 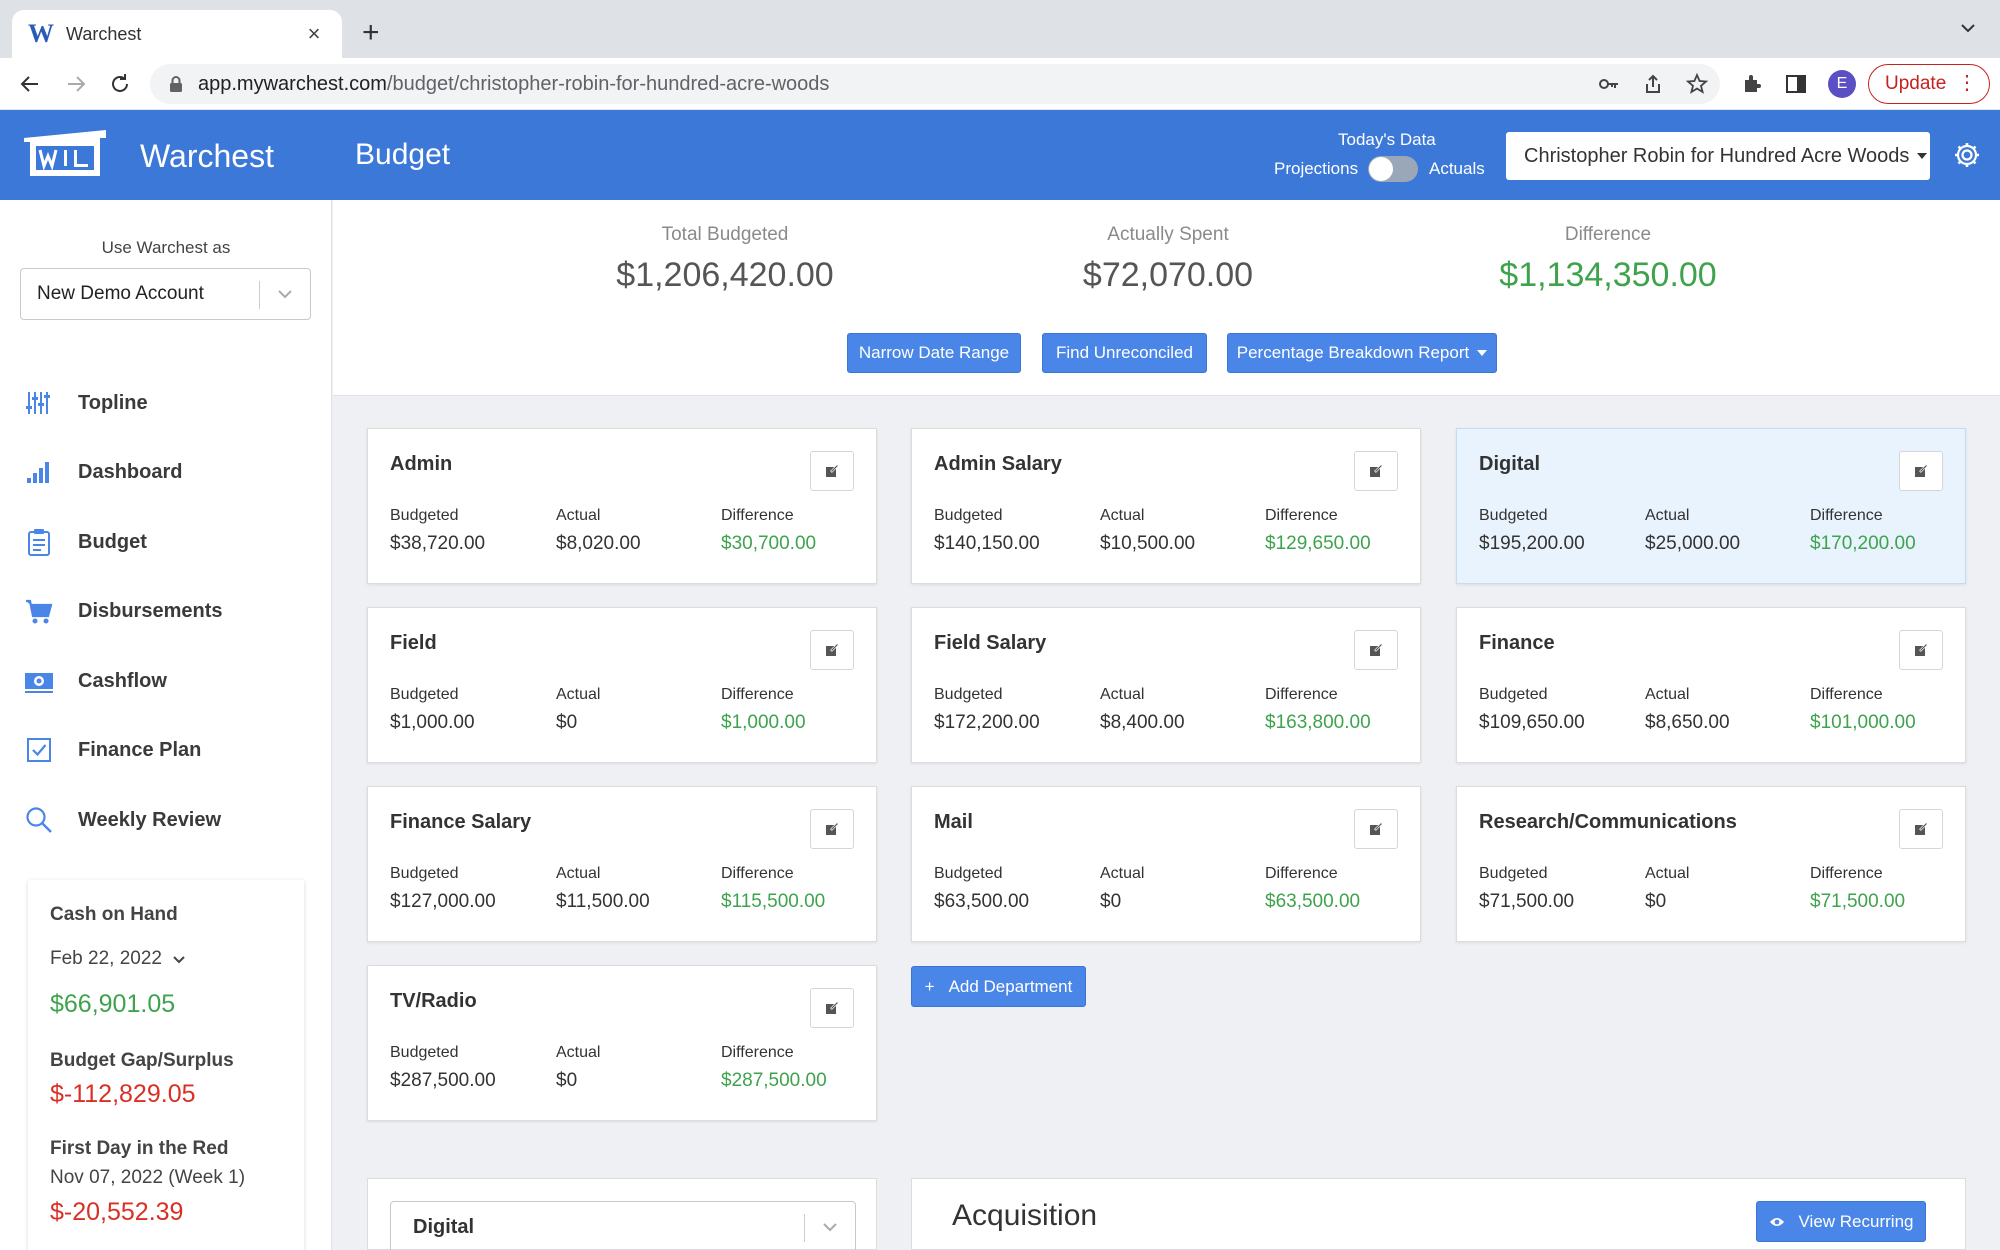 I want to click on sidebar-item-dashboard: Dashboard, so click(x=169, y=472).